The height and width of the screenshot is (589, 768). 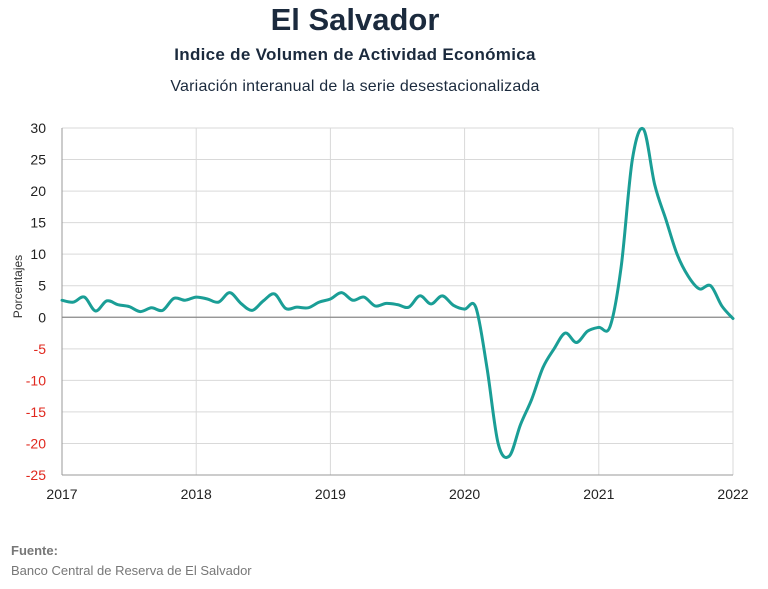 What do you see at coordinates (732, 494) in the screenshot?
I see `x-tick-label: 2022` at bounding box center [732, 494].